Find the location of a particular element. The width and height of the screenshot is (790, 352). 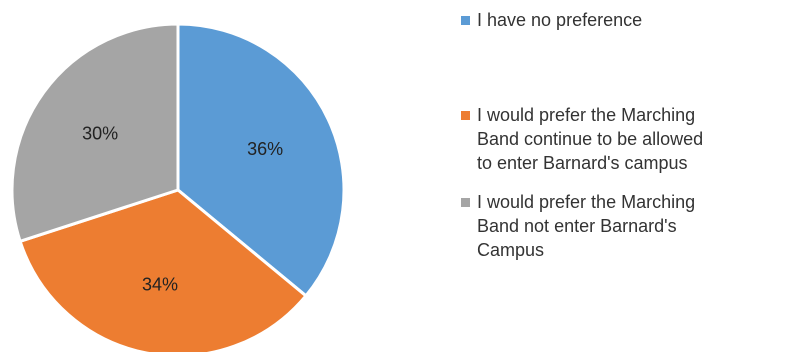

pie-slice-not-enter is located at coordinates (95, 132).